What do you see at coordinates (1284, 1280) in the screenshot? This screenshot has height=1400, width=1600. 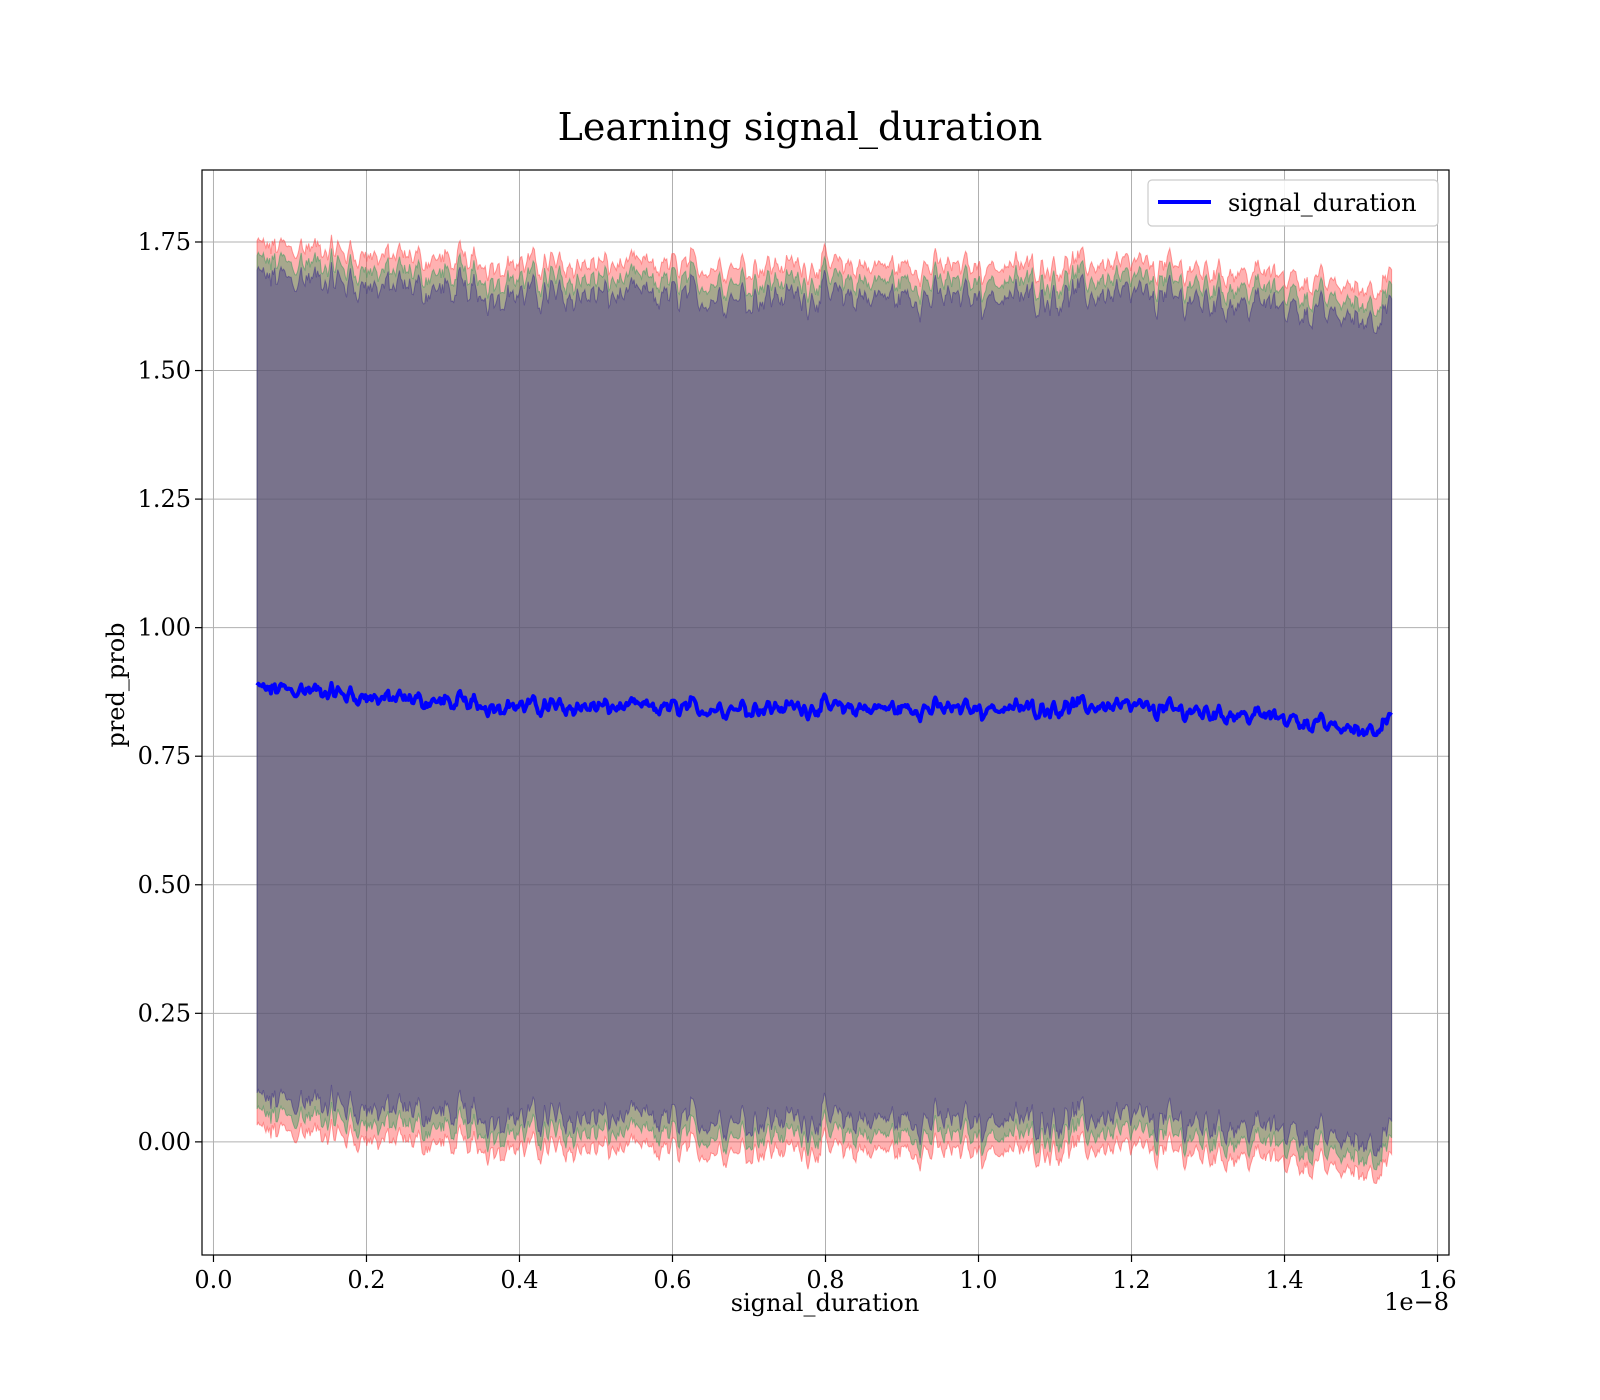 I see `x-tick-label: 1.4` at bounding box center [1284, 1280].